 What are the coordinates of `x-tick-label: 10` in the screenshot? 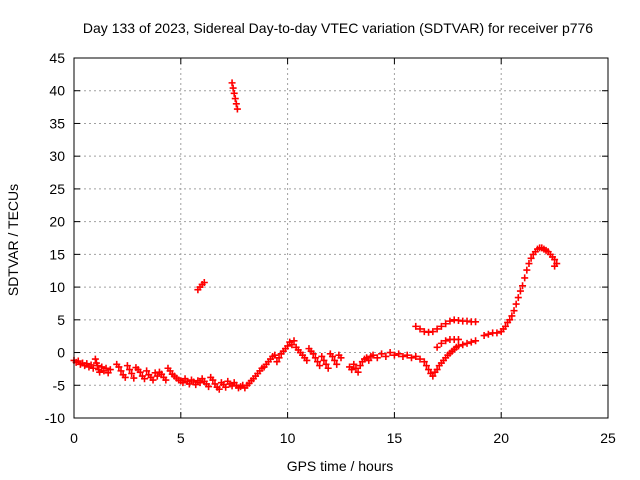 It's located at (288, 438).